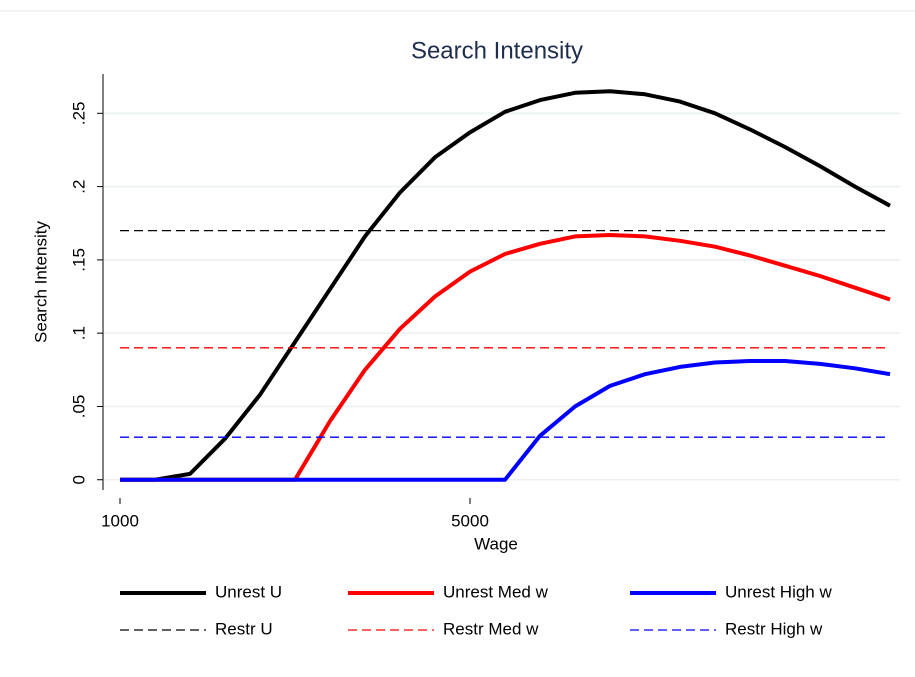  I want to click on y-tick-label: .25, so click(78, 113).